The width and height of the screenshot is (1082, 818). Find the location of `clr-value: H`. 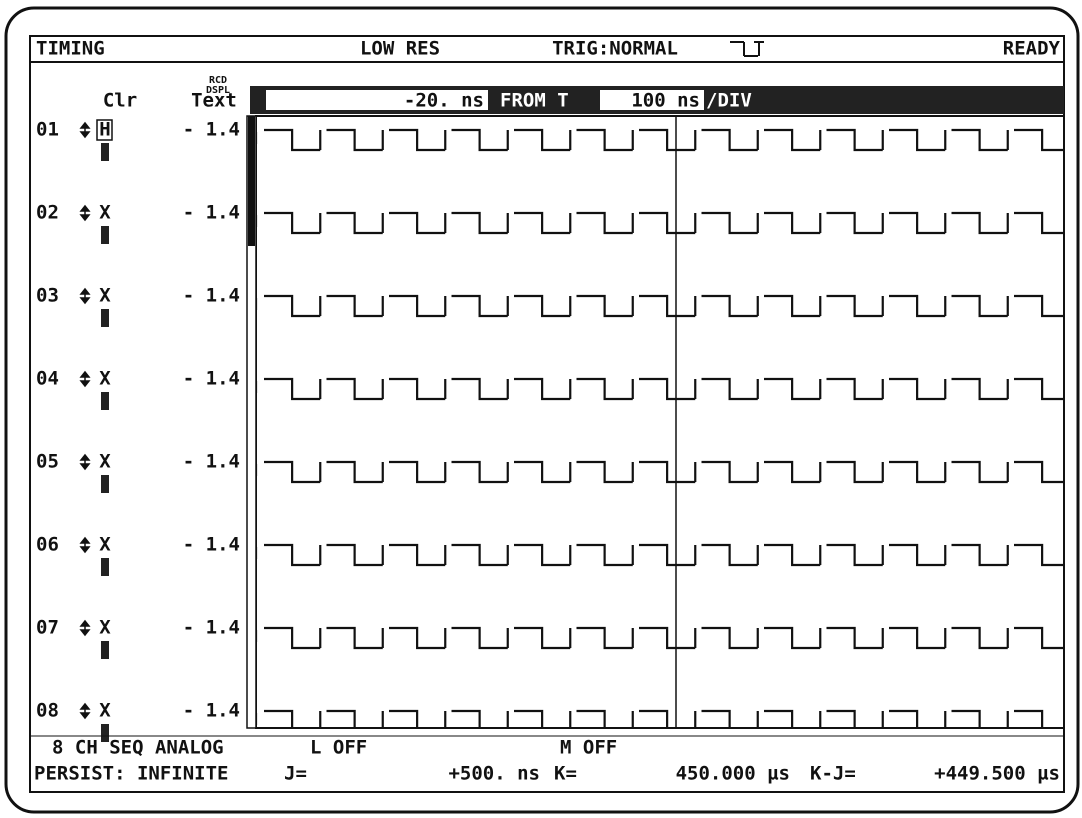

clr-value: H is located at coordinates (104, 130).